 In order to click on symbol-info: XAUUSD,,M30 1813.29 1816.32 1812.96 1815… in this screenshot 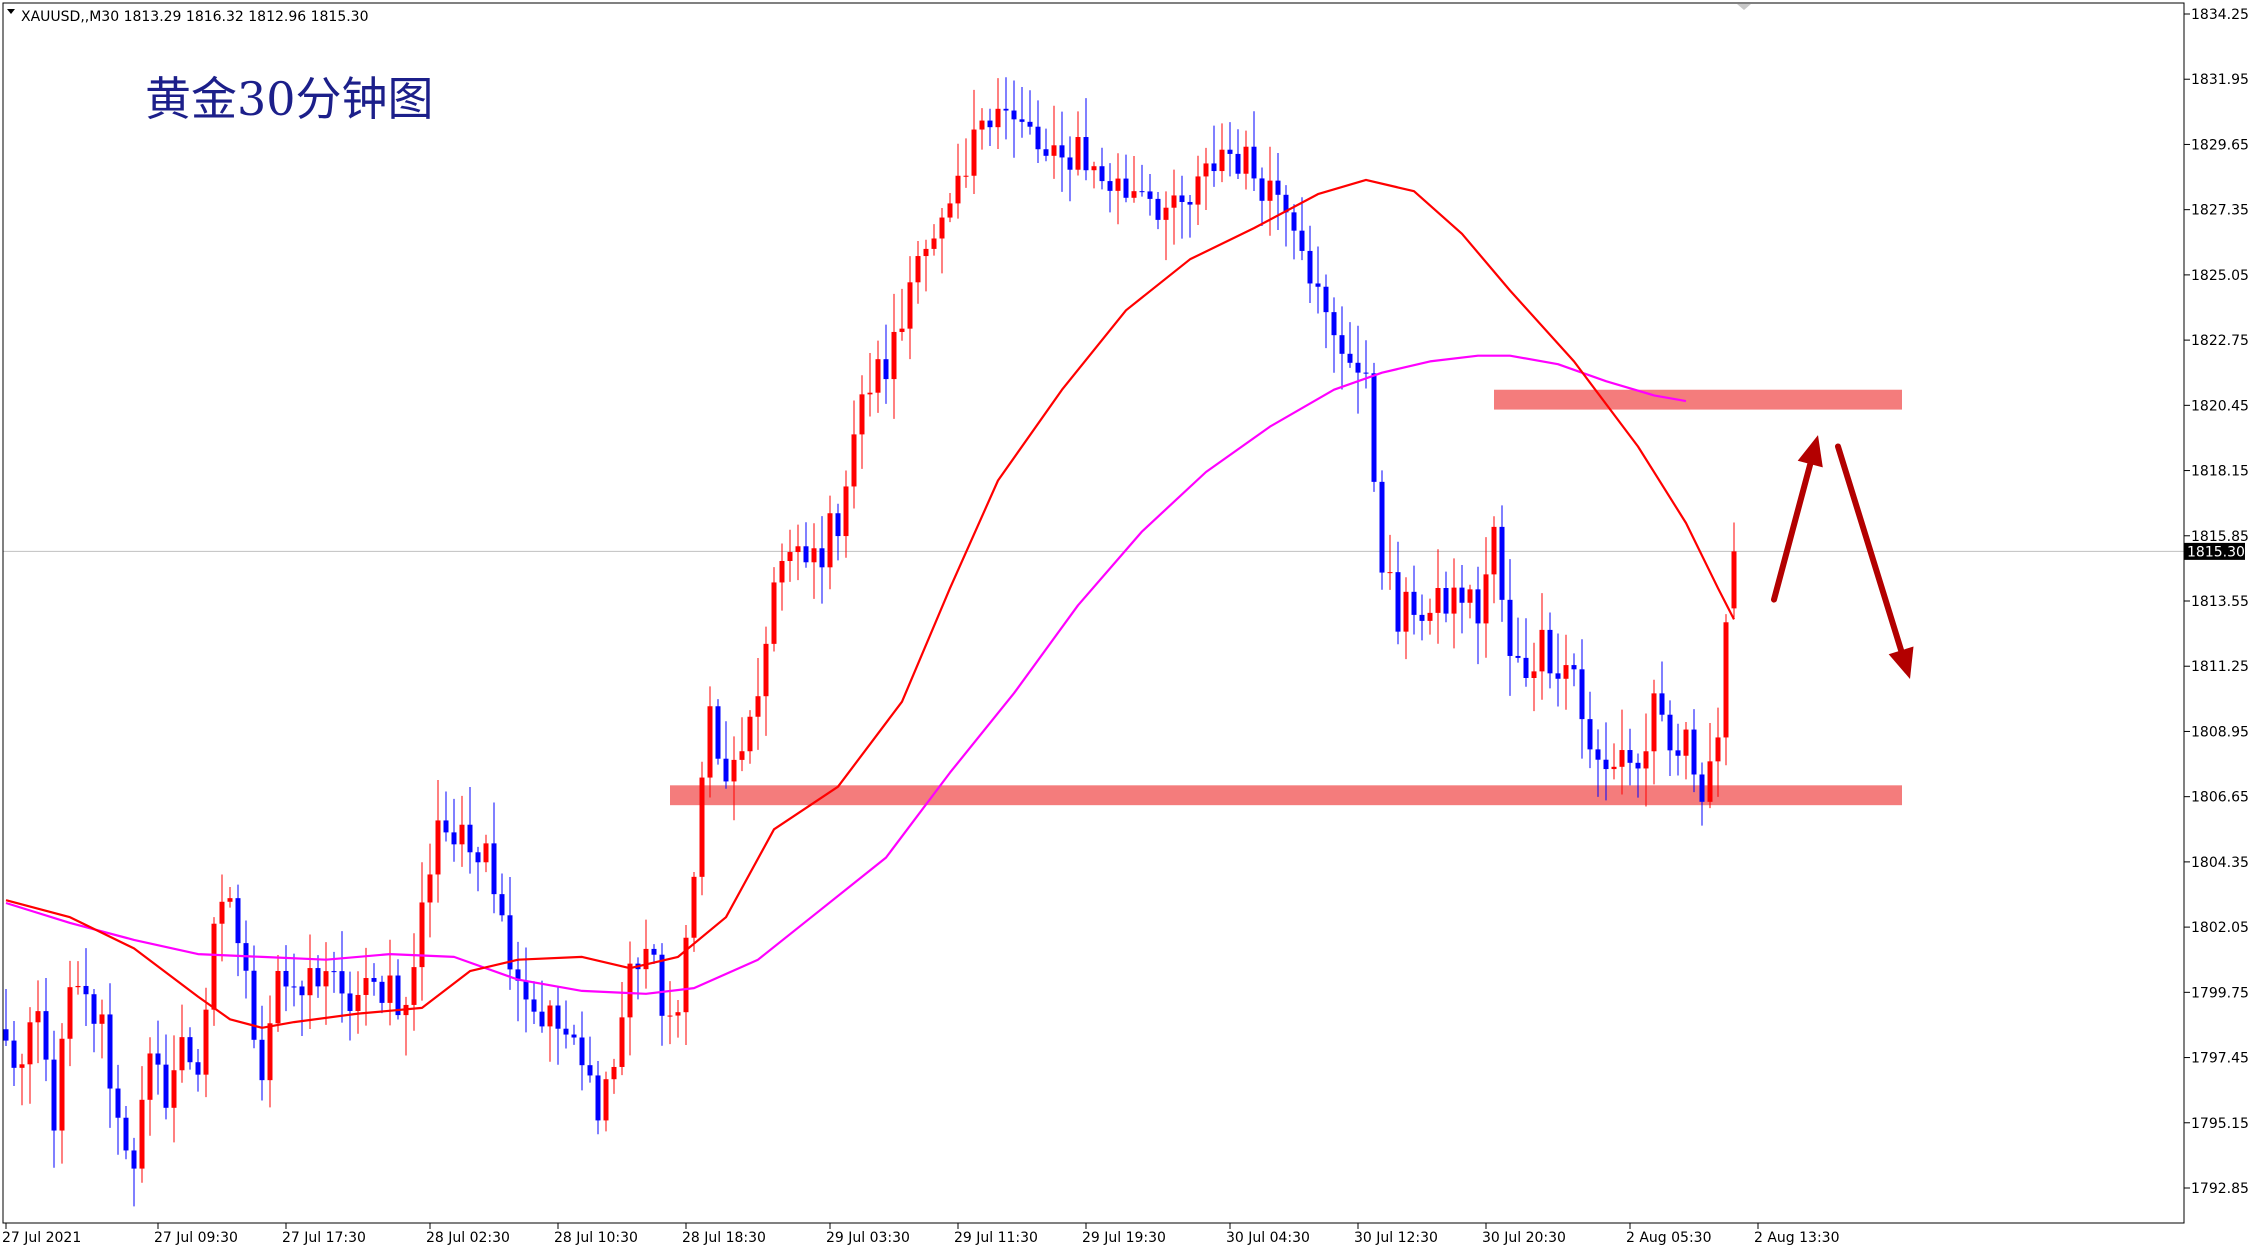, I will do `click(195, 17)`.